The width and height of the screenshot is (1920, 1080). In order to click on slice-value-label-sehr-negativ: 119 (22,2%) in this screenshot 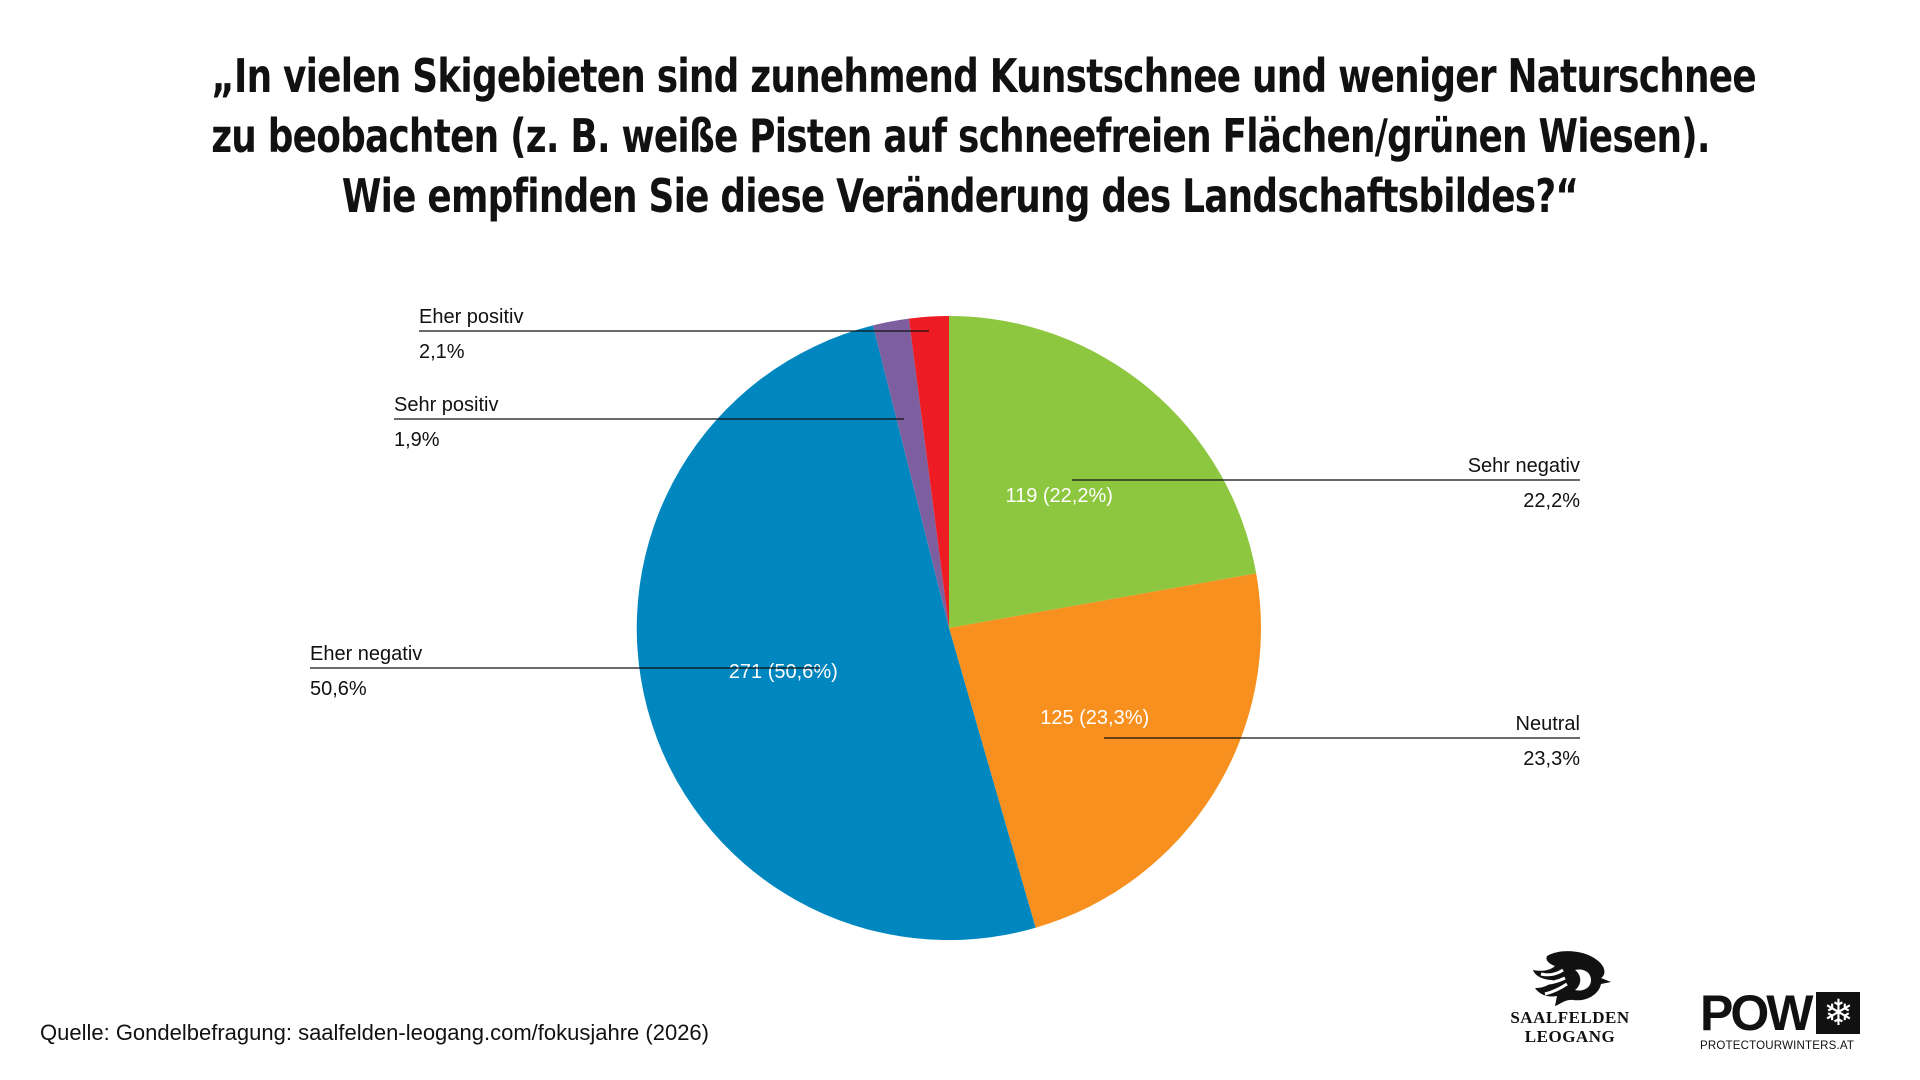, I will do `click(1058, 496)`.